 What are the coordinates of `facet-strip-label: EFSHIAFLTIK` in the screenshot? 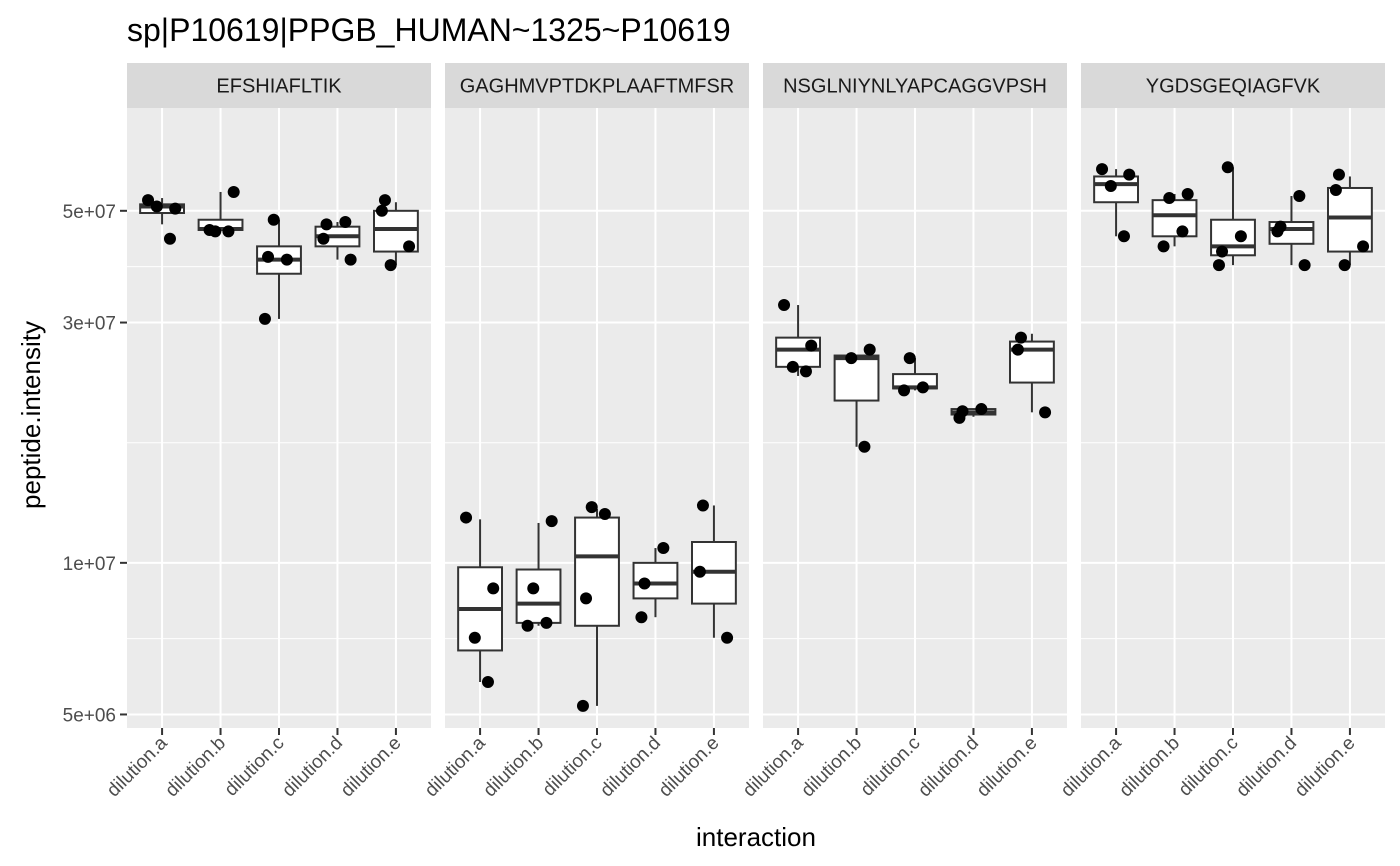 It's located at (279, 87).